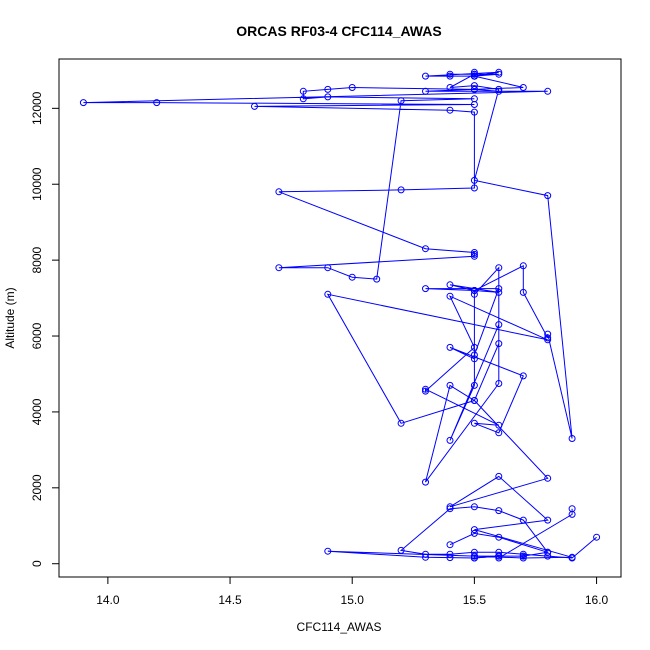 The width and height of the screenshot is (650, 650). I want to click on series-line, so click(462, 532).